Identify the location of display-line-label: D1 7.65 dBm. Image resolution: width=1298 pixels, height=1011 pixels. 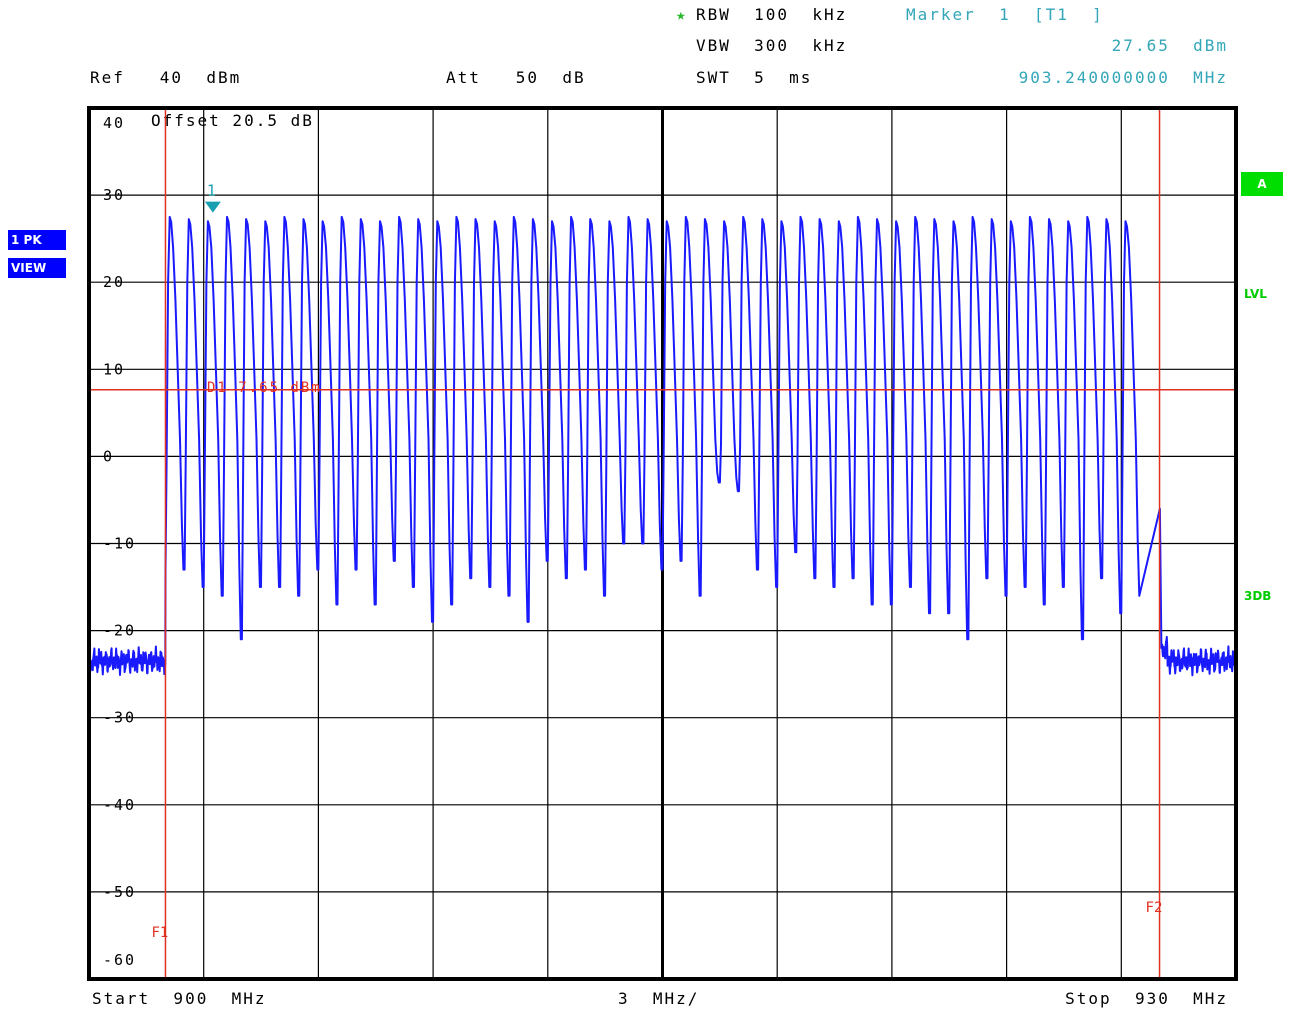
(264, 388).